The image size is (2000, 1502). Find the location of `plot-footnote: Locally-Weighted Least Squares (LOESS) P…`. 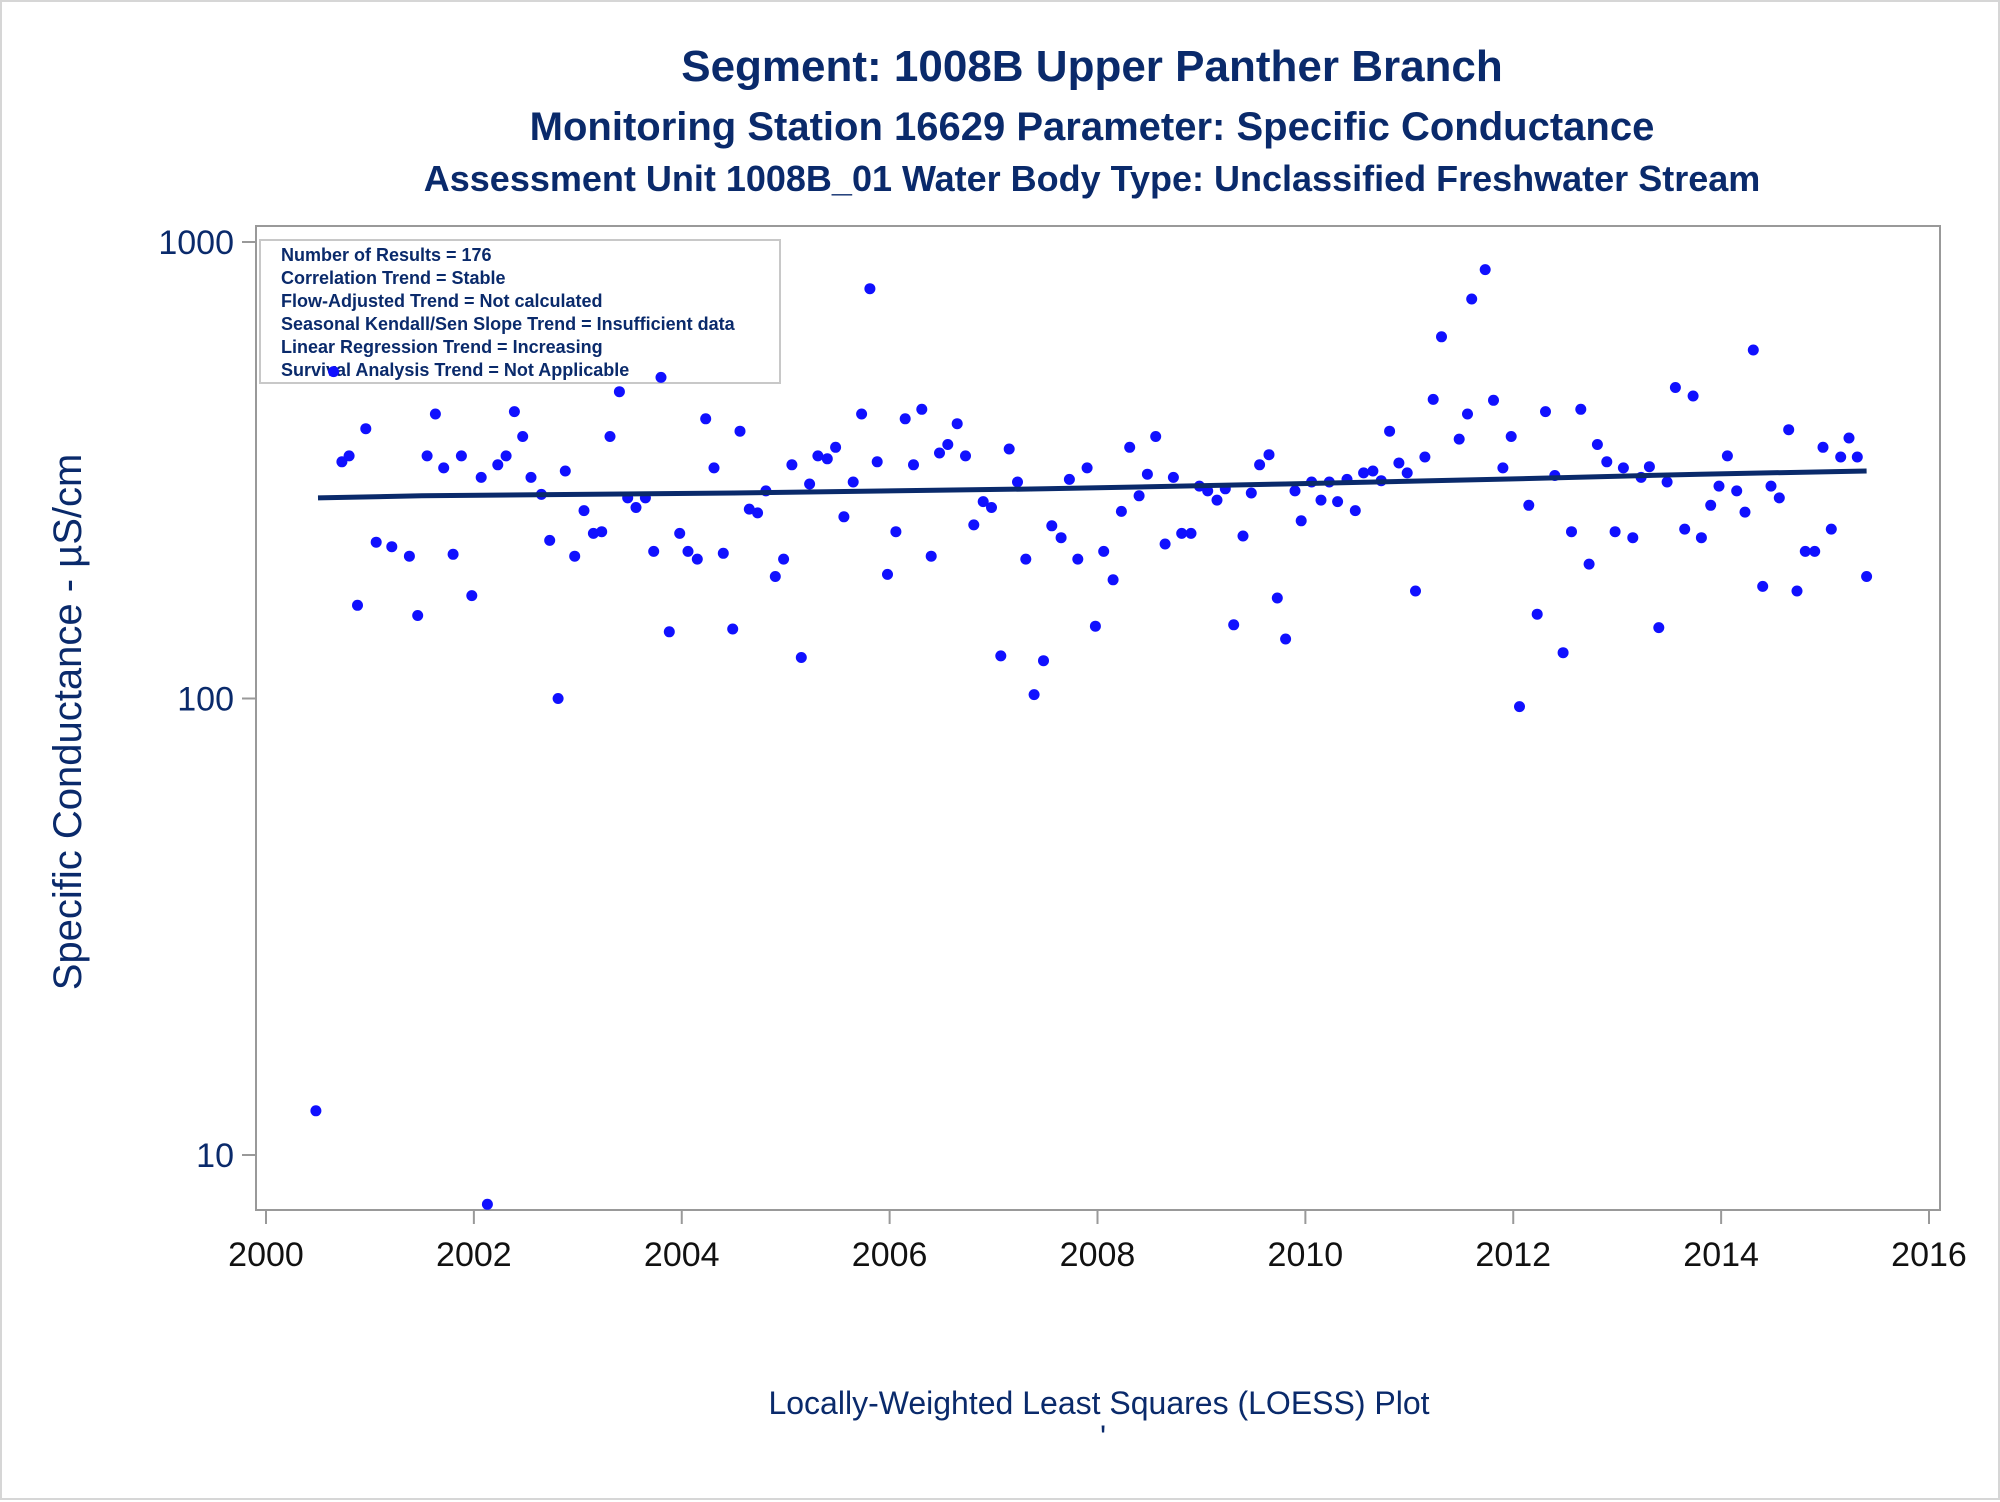

plot-footnote: Locally-Weighted Least Squares (LOESS) P… is located at coordinates (1098, 1403).